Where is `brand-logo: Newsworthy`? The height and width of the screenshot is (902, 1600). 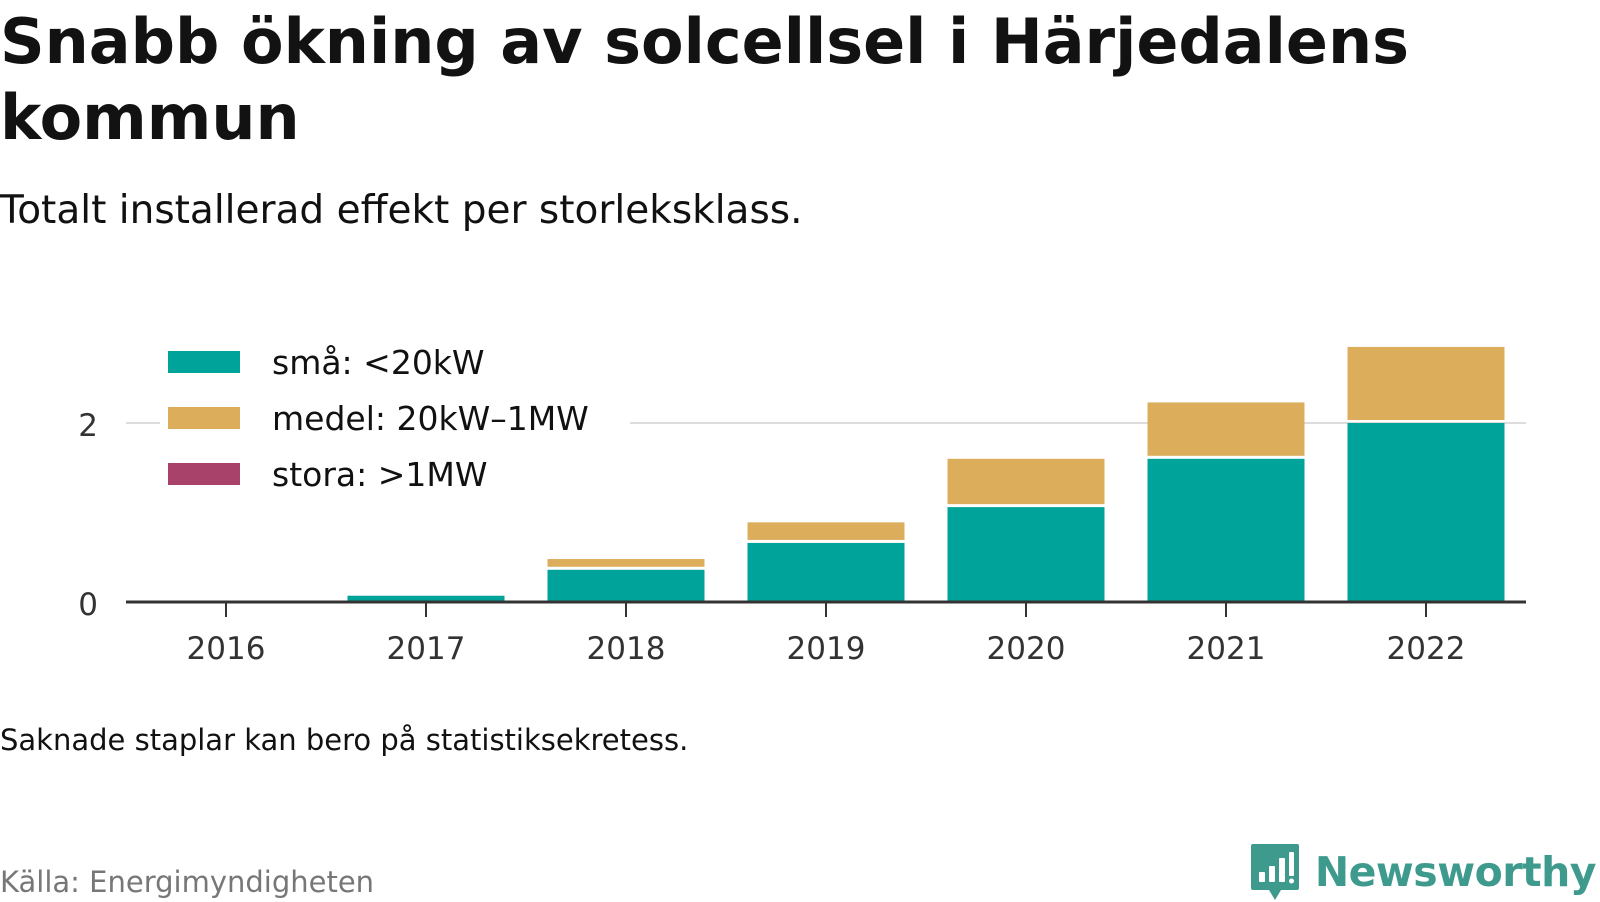 brand-logo: Newsworthy is located at coordinates (1423, 872).